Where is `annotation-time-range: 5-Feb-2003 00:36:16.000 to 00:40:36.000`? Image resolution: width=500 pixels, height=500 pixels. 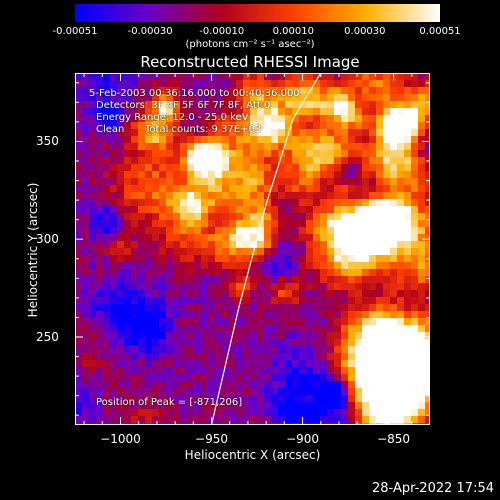 annotation-time-range: 5-Feb-2003 00:36:16.000 to 00:40:36.000 is located at coordinates (194, 93).